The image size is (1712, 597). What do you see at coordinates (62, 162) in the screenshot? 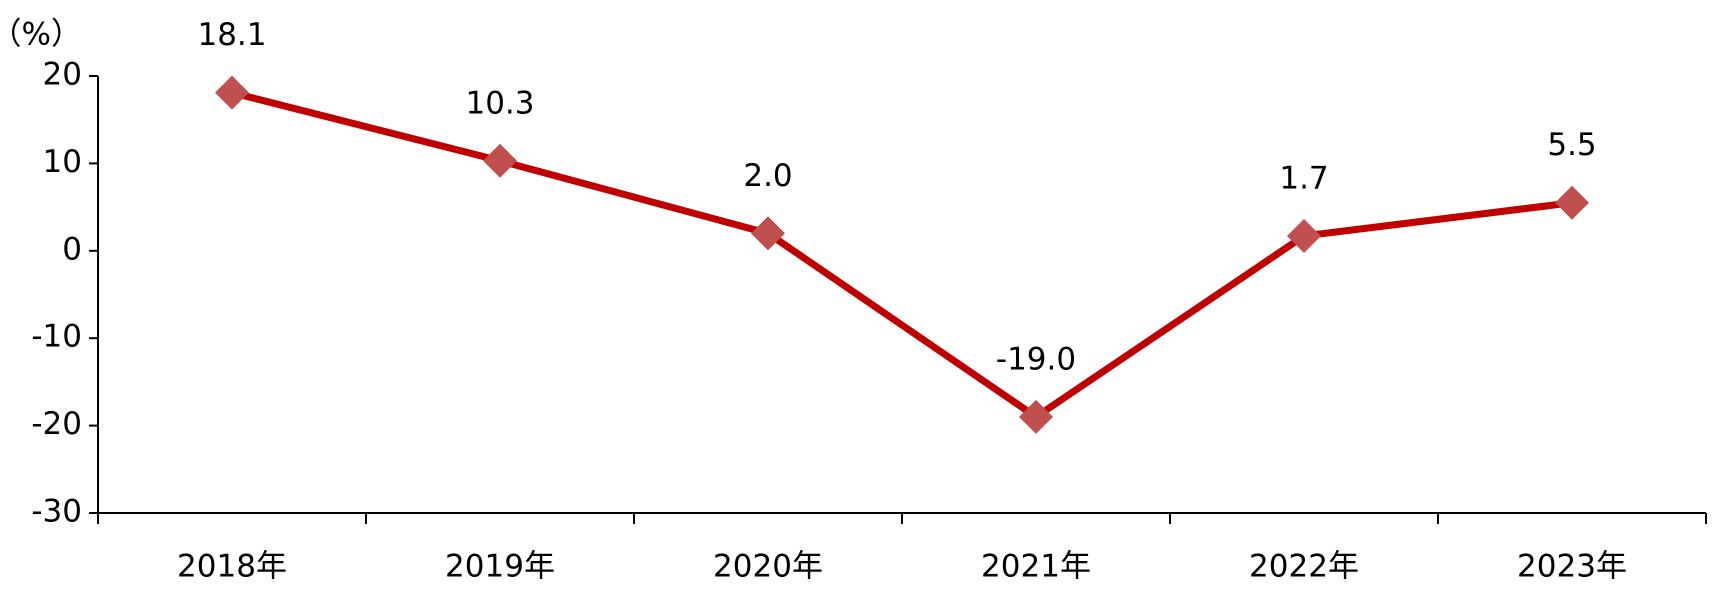
I see `y-tick-label: 10` at bounding box center [62, 162].